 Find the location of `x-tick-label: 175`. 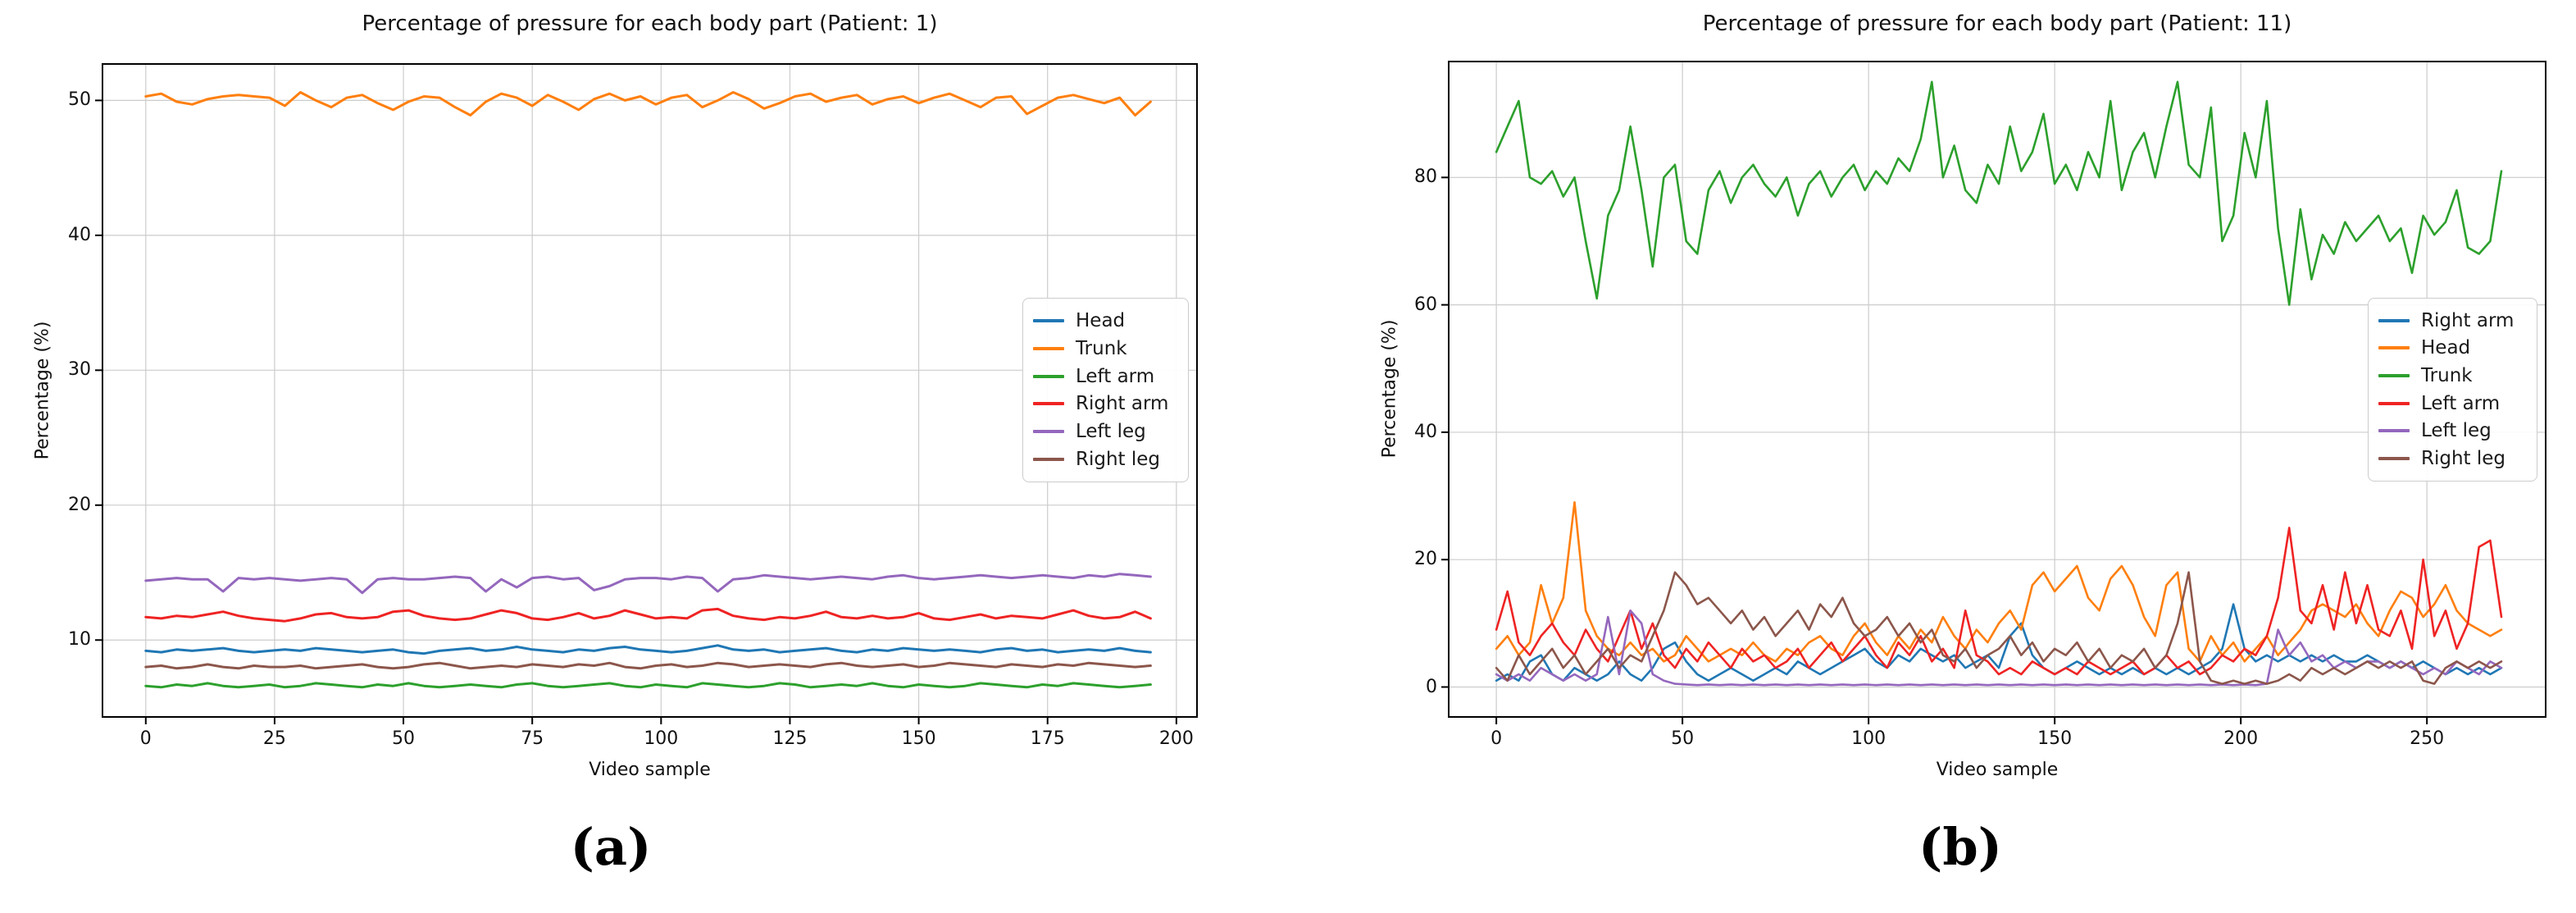

x-tick-label: 175 is located at coordinates (1047, 738).